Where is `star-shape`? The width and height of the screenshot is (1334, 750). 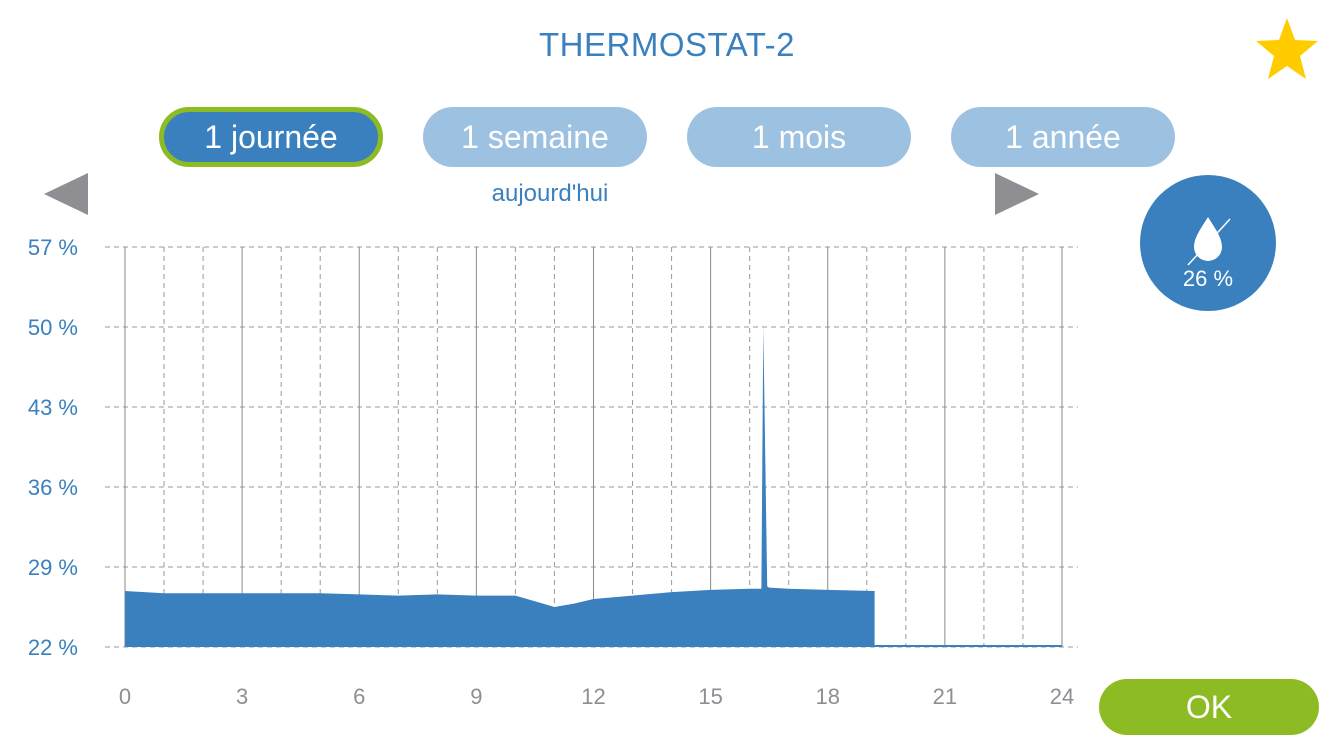 star-shape is located at coordinates (1287, 48).